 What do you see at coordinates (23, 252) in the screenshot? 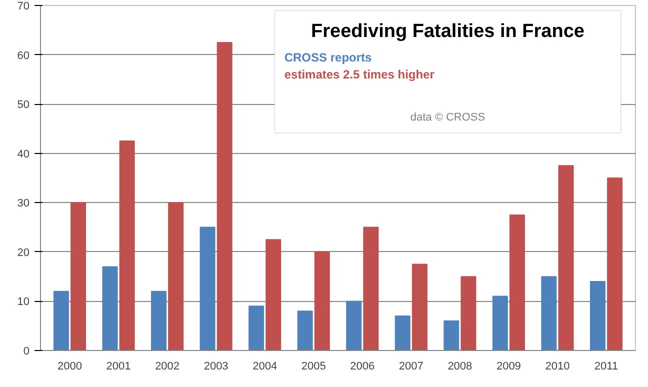
I see `y-tick-label: 20` at bounding box center [23, 252].